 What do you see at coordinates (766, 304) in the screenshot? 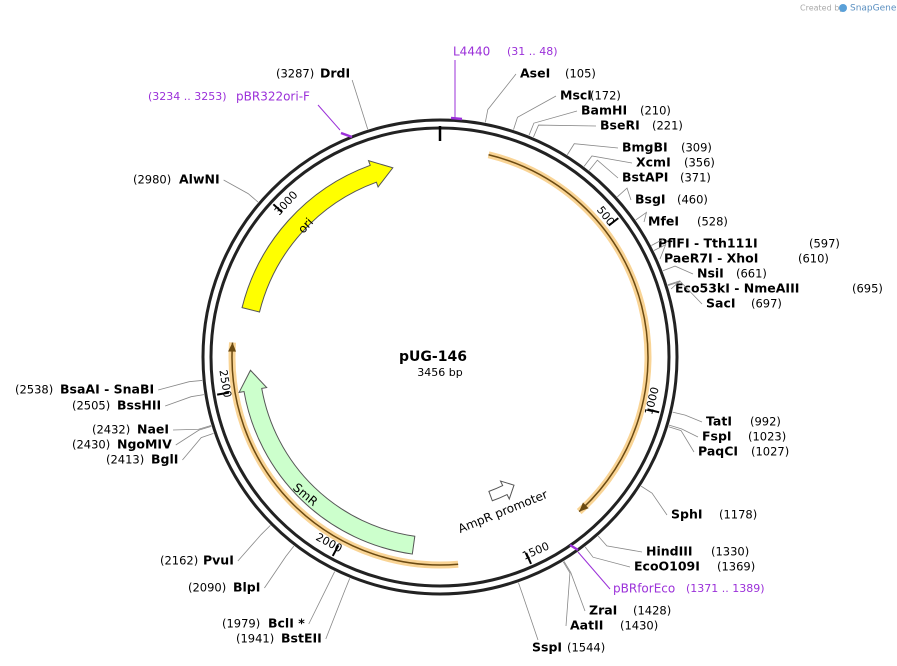
I see `enzyme-position: (697)` at bounding box center [766, 304].